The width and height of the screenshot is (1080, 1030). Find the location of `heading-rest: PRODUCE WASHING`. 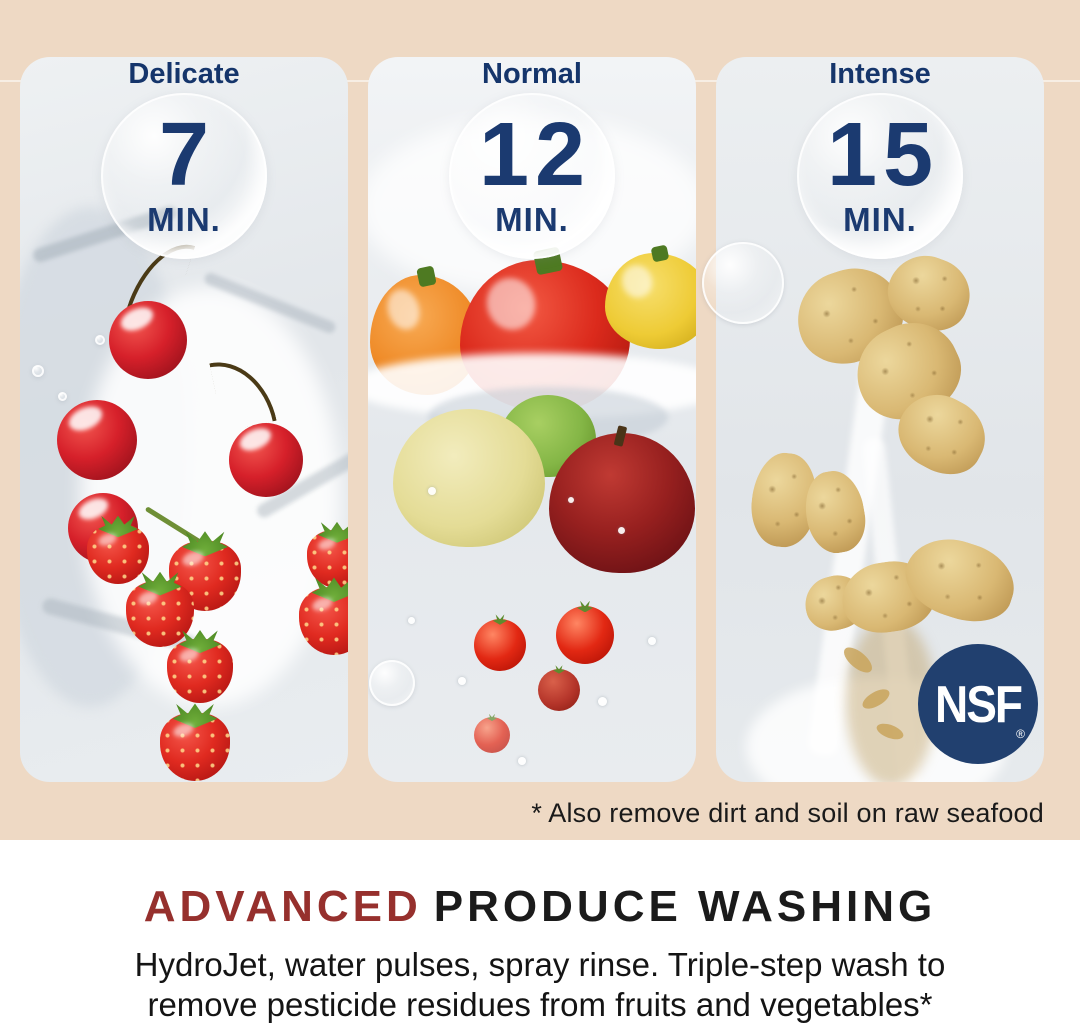

heading-rest: PRODUCE WASHING is located at coordinates (685, 906).